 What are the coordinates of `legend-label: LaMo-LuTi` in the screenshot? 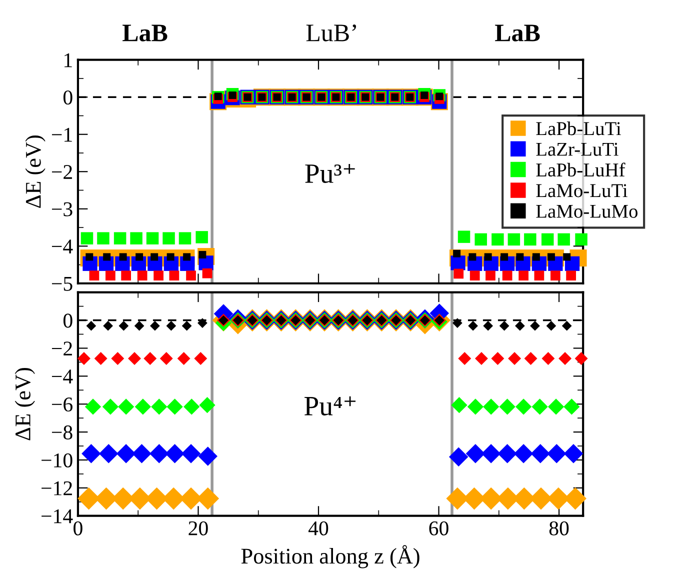 It's located at (582, 191).